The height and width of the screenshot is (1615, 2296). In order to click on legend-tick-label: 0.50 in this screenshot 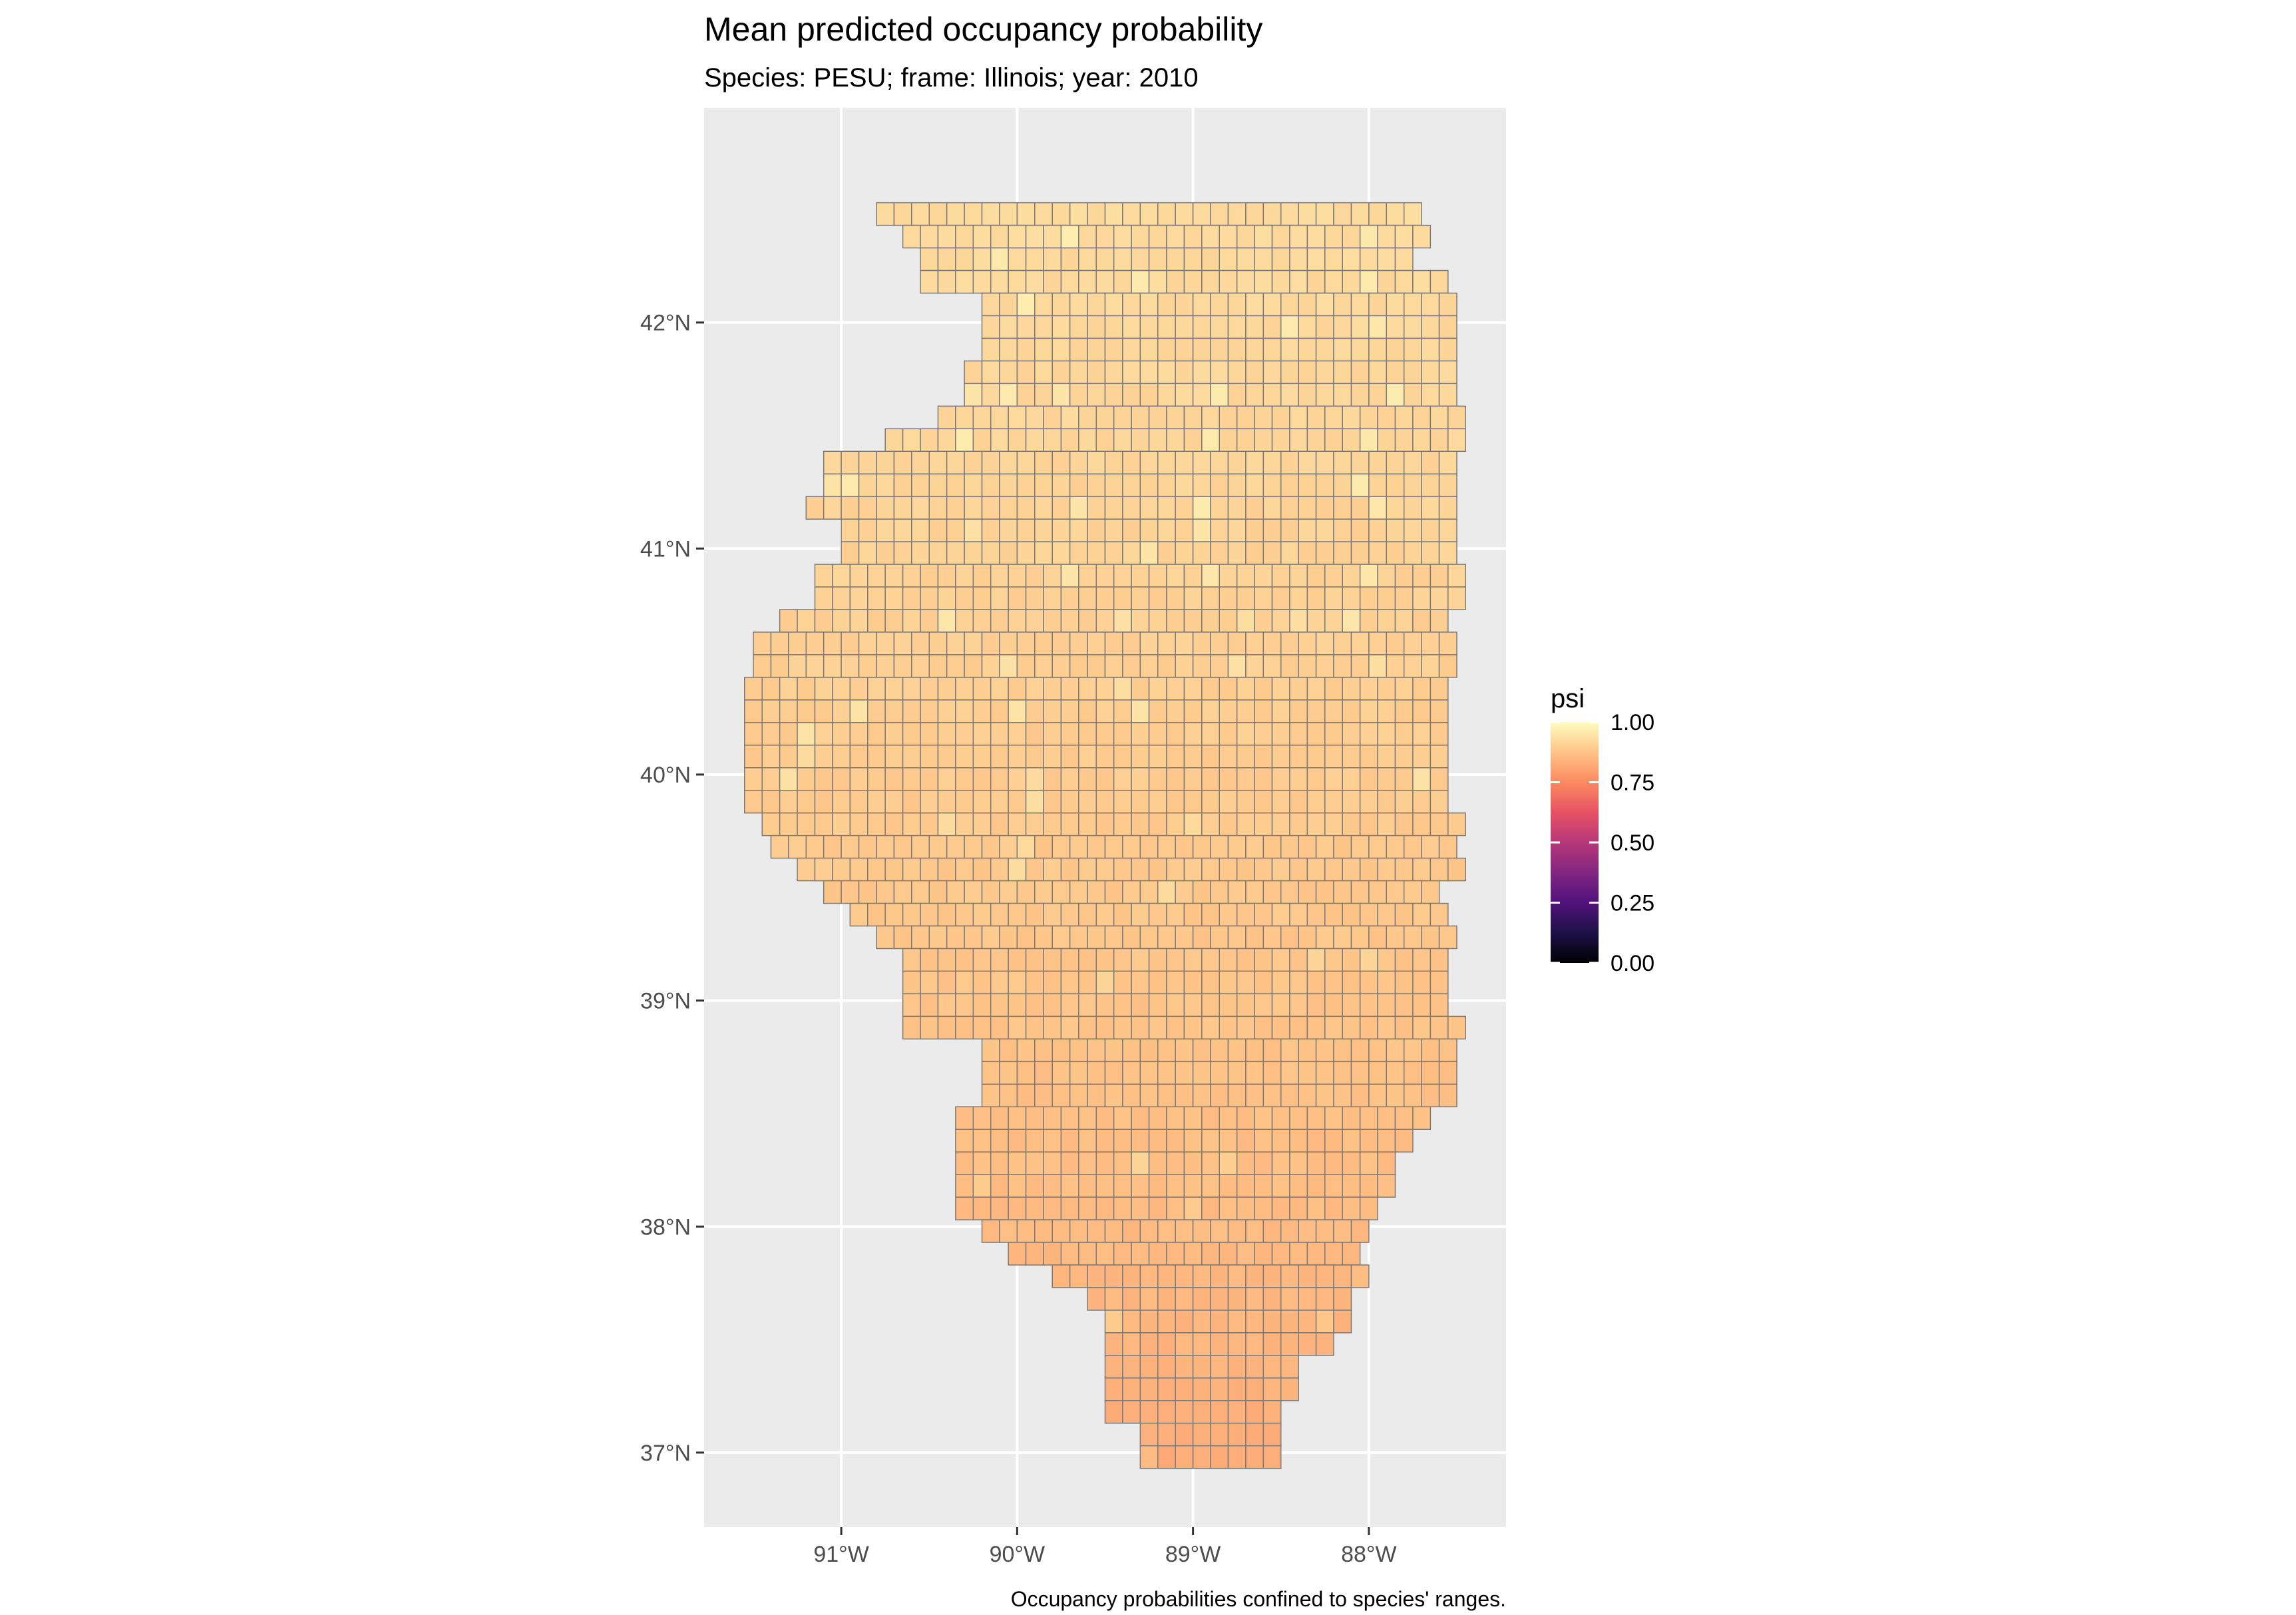, I will do `click(1632, 843)`.